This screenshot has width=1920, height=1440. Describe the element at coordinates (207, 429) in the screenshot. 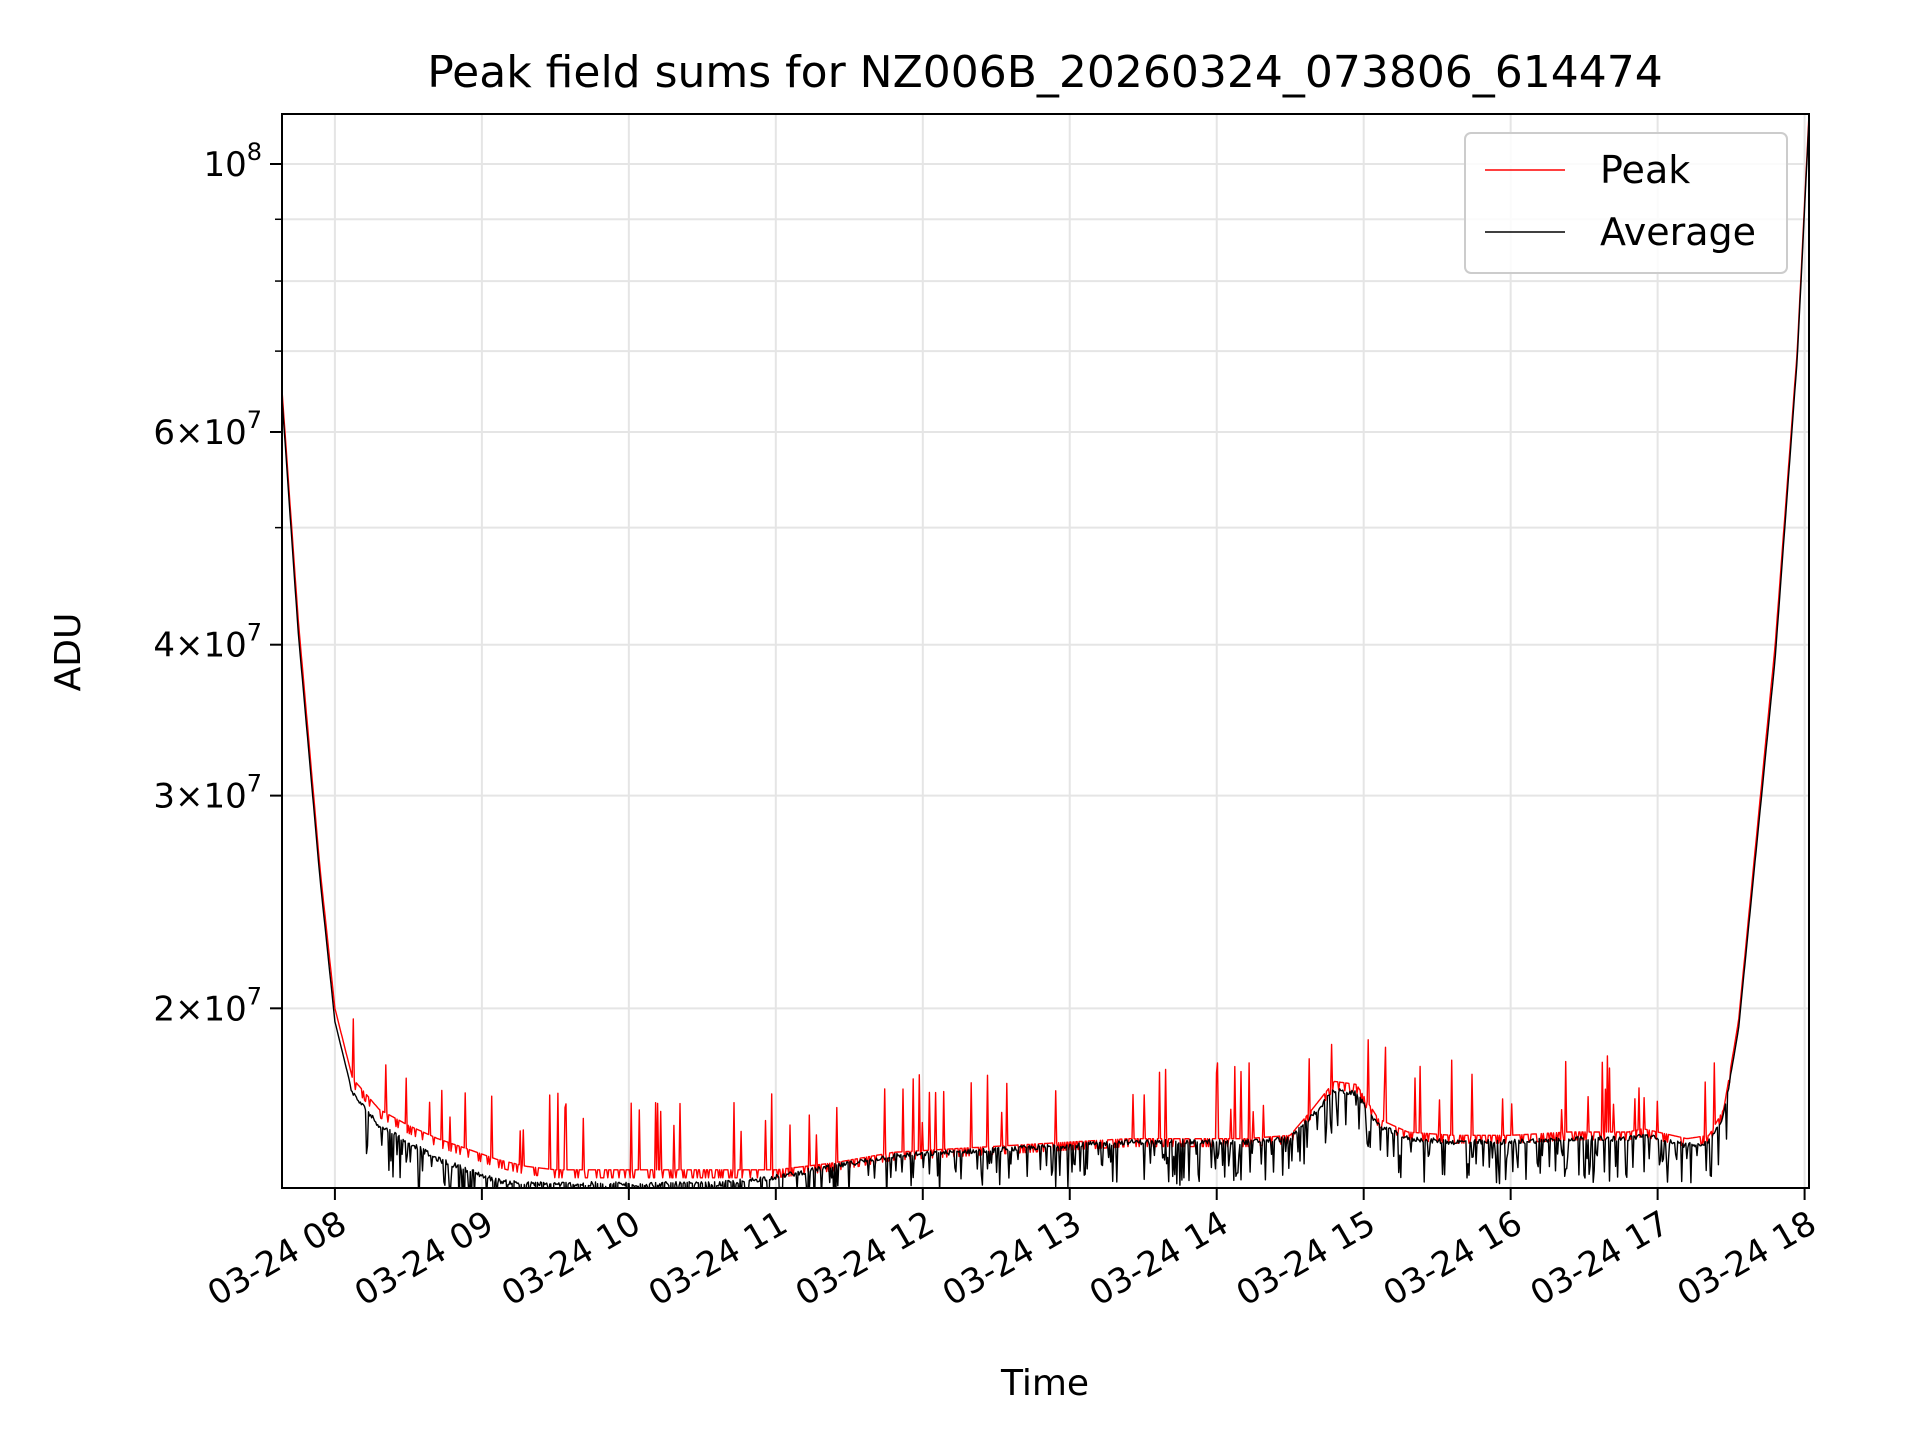

I see `y-tick-label: 6×107` at that location.